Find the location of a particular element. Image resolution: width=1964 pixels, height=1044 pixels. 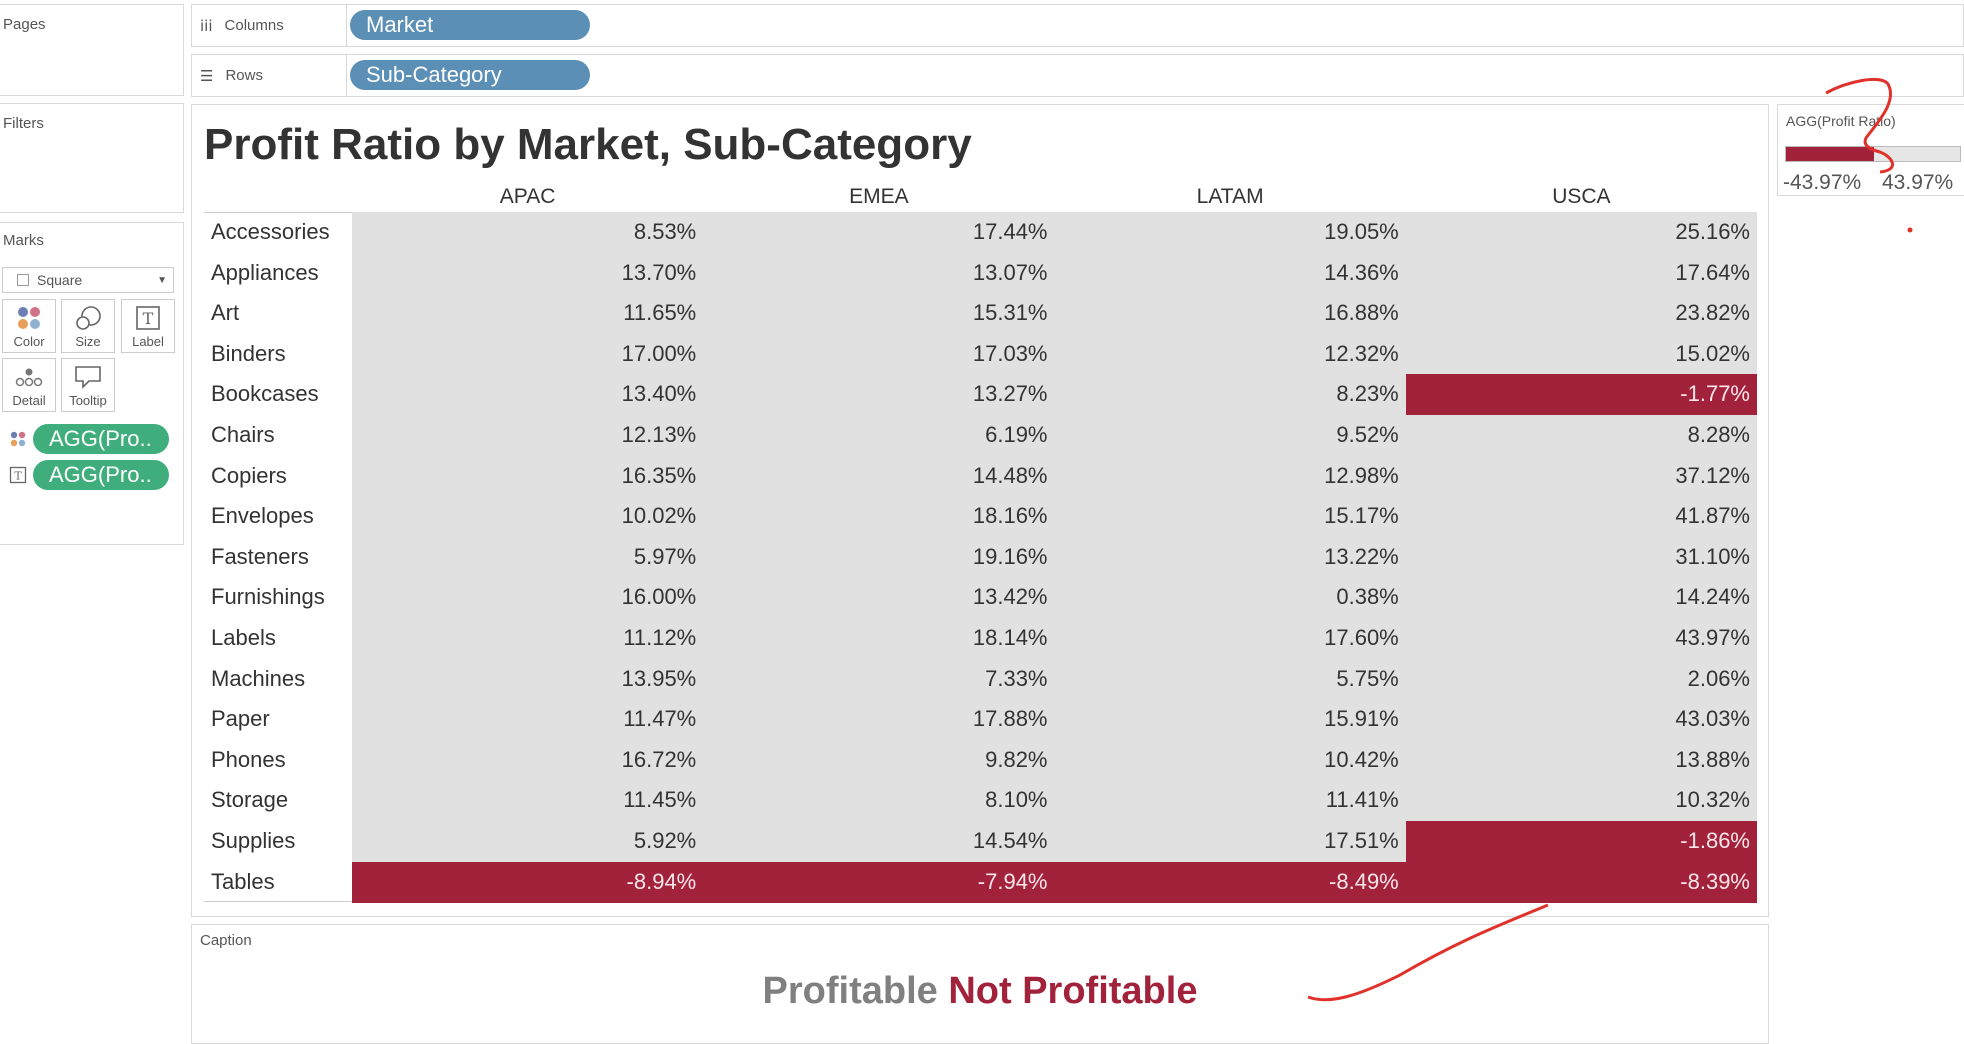

detail-mark-button: Detail is located at coordinates (29, 385).